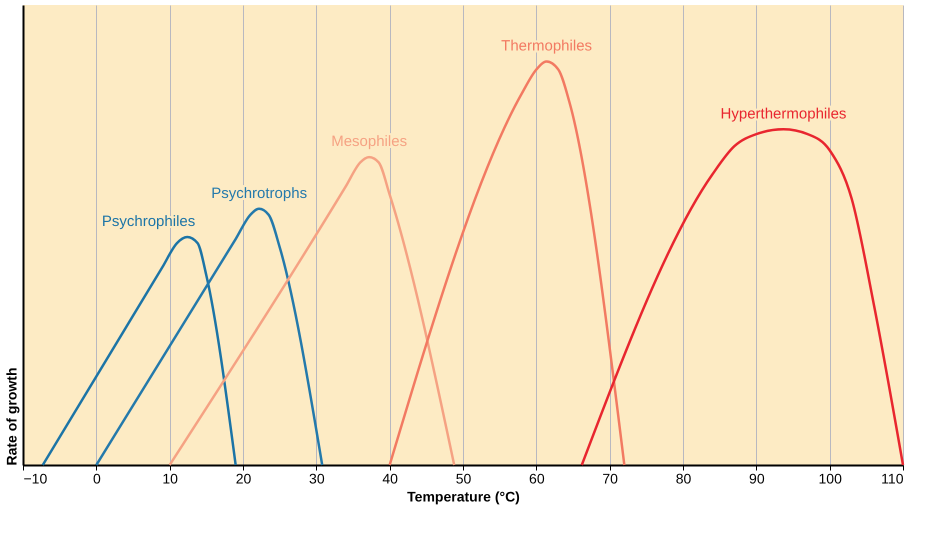 The image size is (938, 533). Describe the element at coordinates (463, 496) in the screenshot. I see `x-axis-title: Temperature (°C)` at that location.